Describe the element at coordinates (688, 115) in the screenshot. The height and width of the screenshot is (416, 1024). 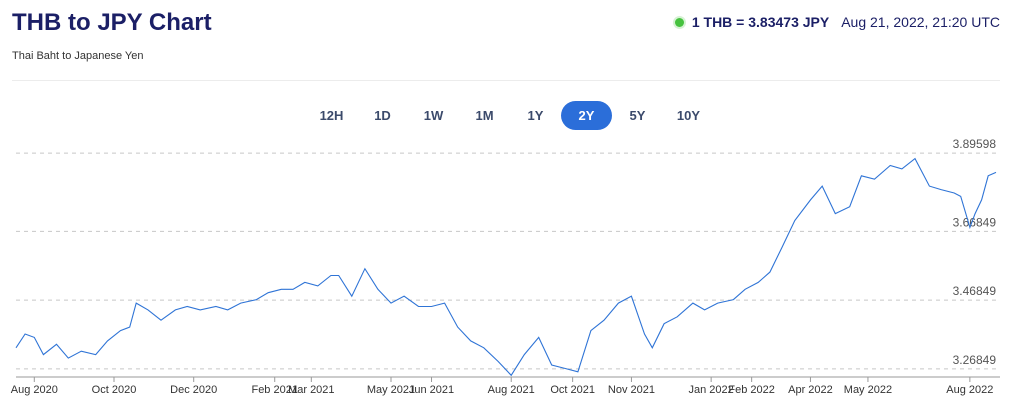
I see `range-button-10y: 10Y` at that location.